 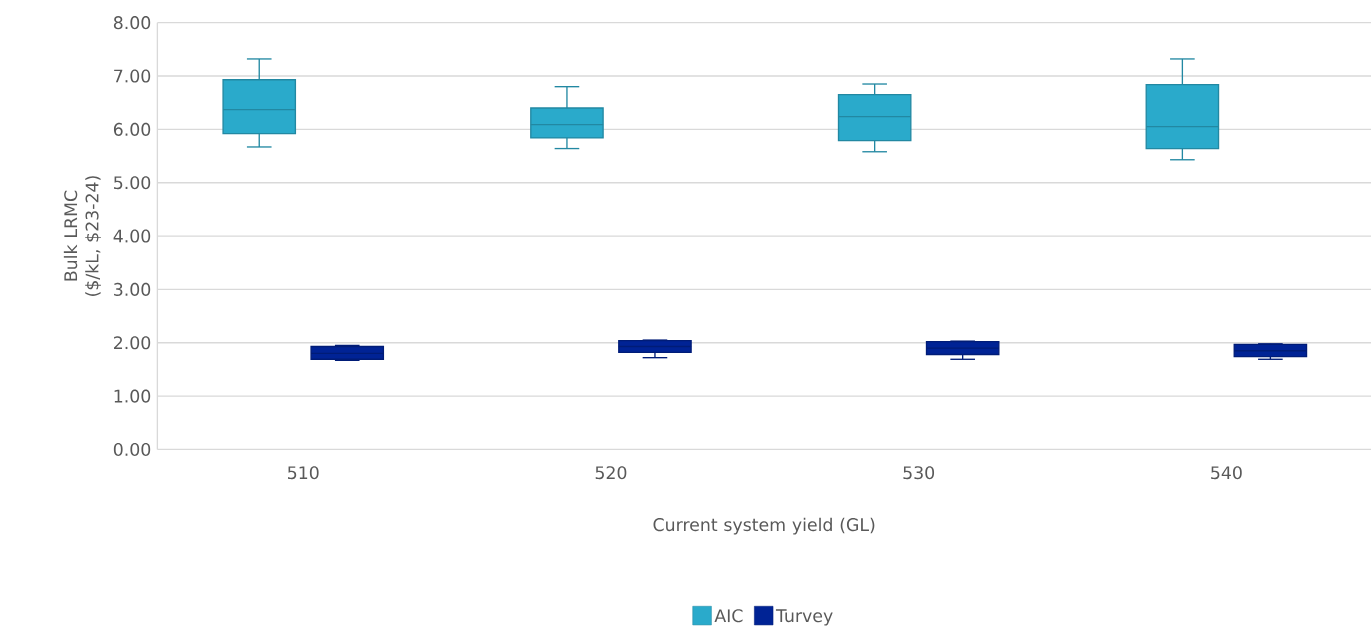 I want to click on x-tick-label: 540, so click(x=1226, y=473).